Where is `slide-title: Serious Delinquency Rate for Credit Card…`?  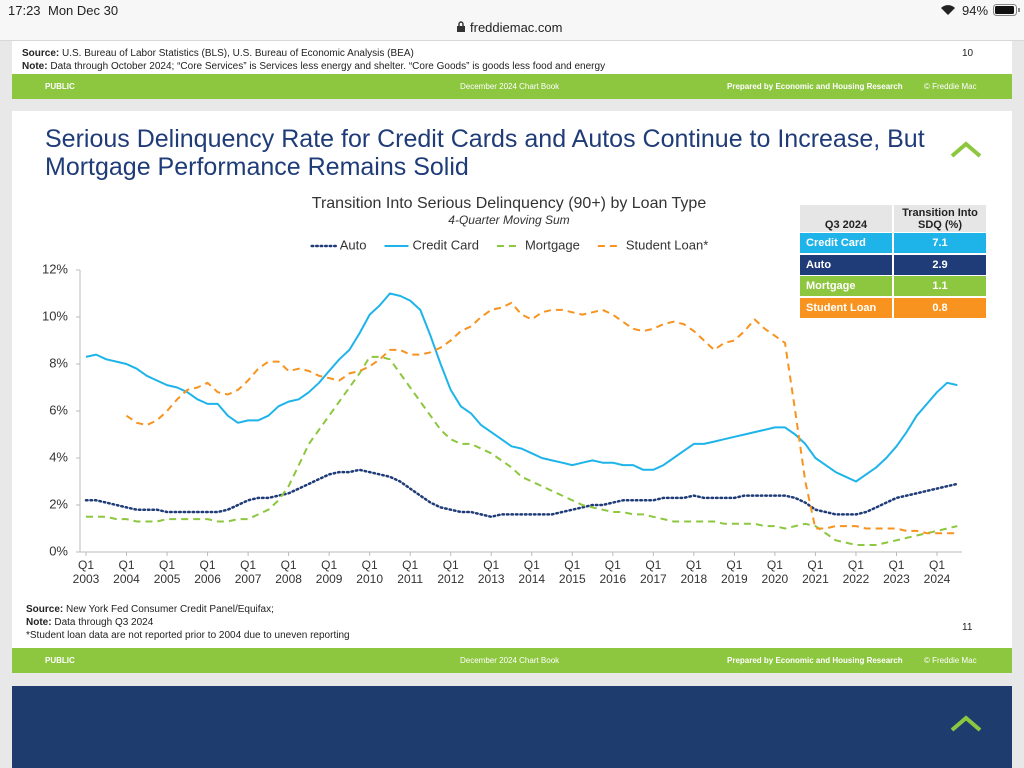 slide-title: Serious Delinquency Rate for Credit Card… is located at coordinates (485, 153).